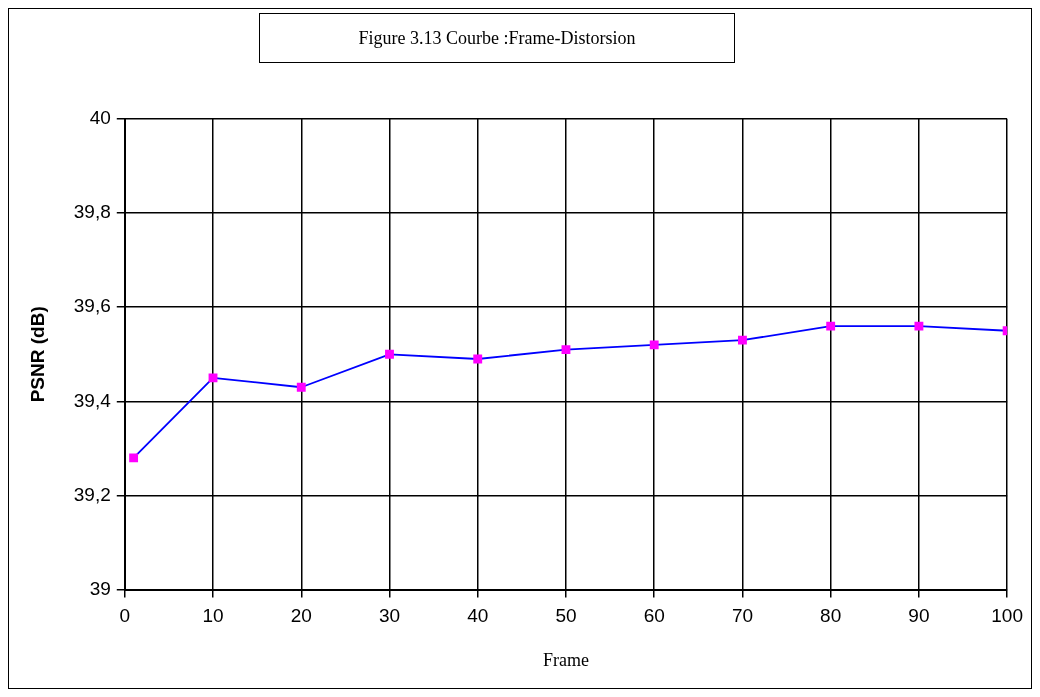 This screenshot has width=1040, height=697. Describe the element at coordinates (654, 616) in the screenshot. I see `x-tick-label: 60` at that location.